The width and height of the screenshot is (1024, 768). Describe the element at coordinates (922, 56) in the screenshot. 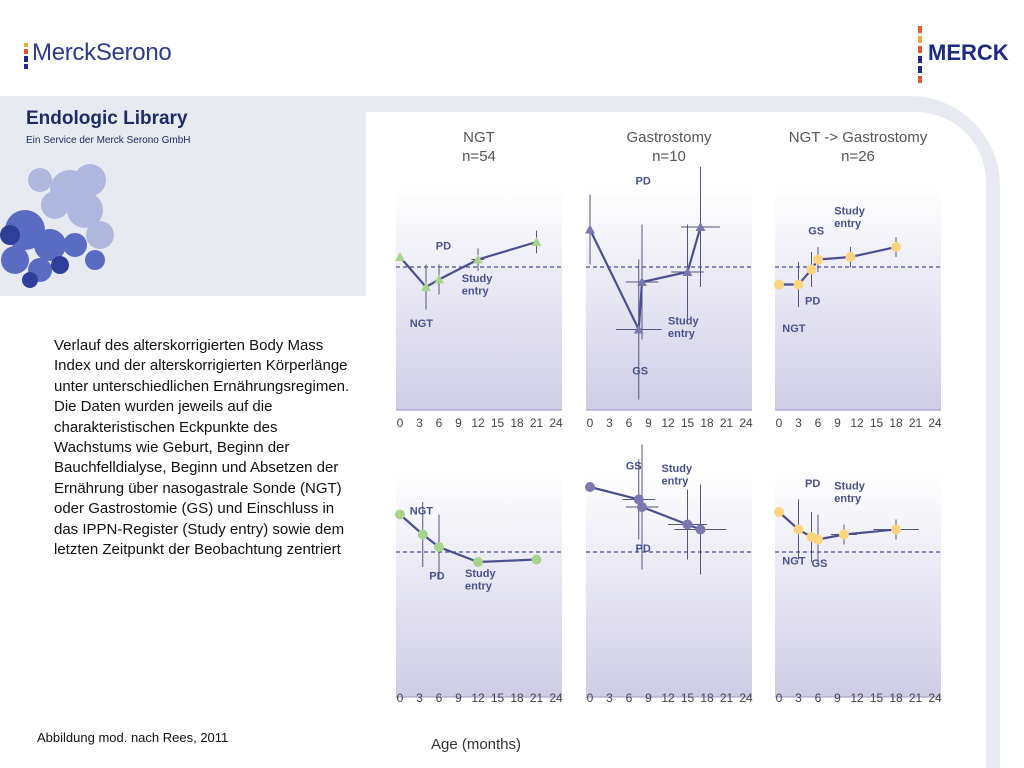

I see `merck-logo-bars` at that location.